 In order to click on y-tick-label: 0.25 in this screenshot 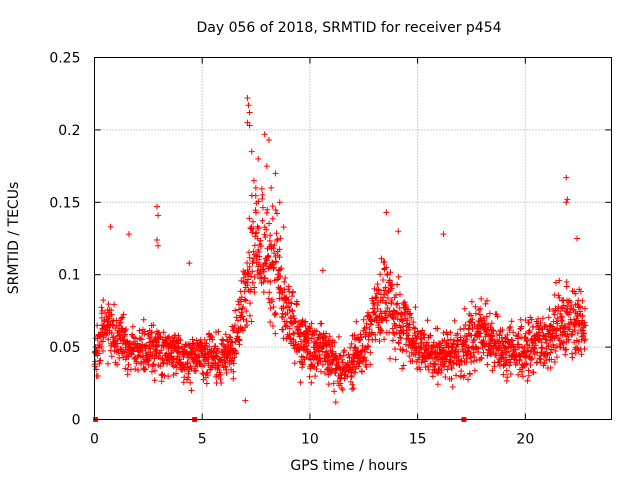, I will do `click(64, 59)`.